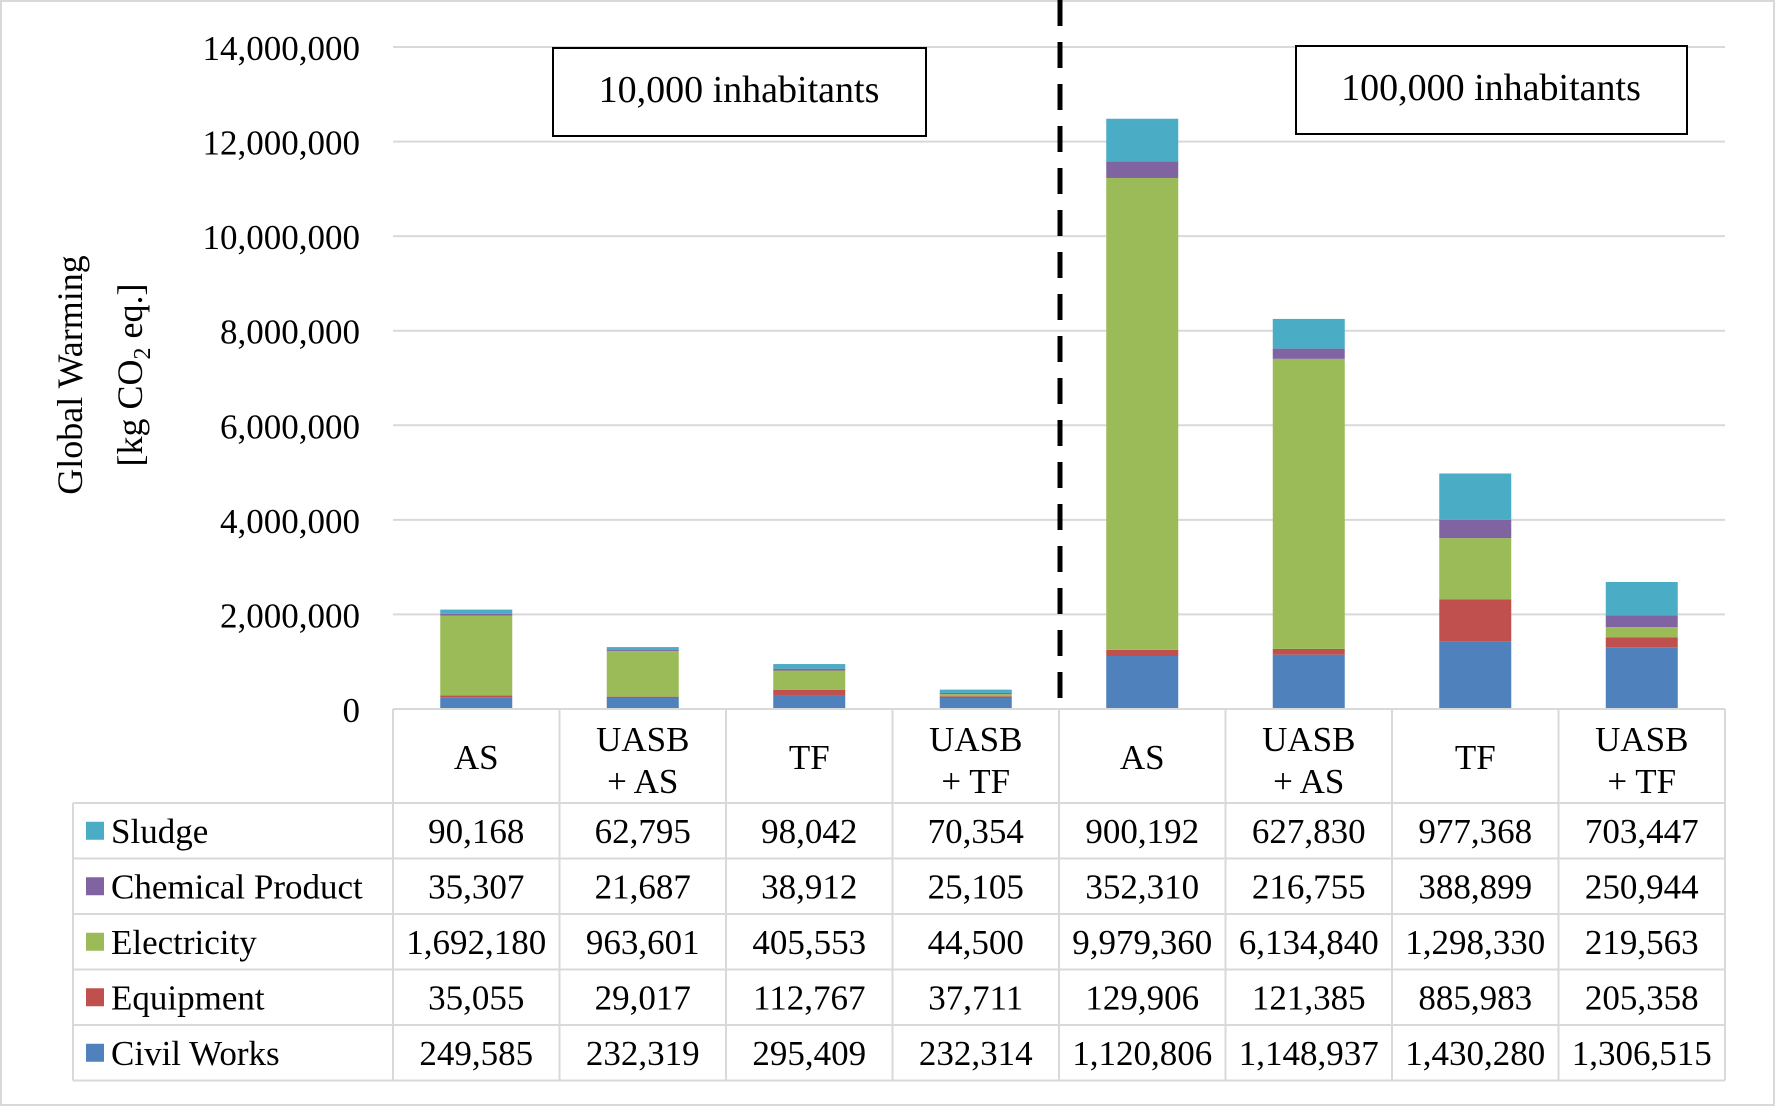 This screenshot has height=1106, width=1775. I want to click on data-label: 98,042, so click(809, 831).